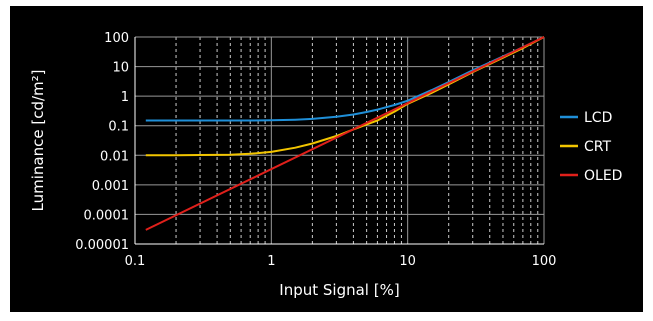  I want to click on y-axis-label: Luminance [cd/m²], so click(38, 141).